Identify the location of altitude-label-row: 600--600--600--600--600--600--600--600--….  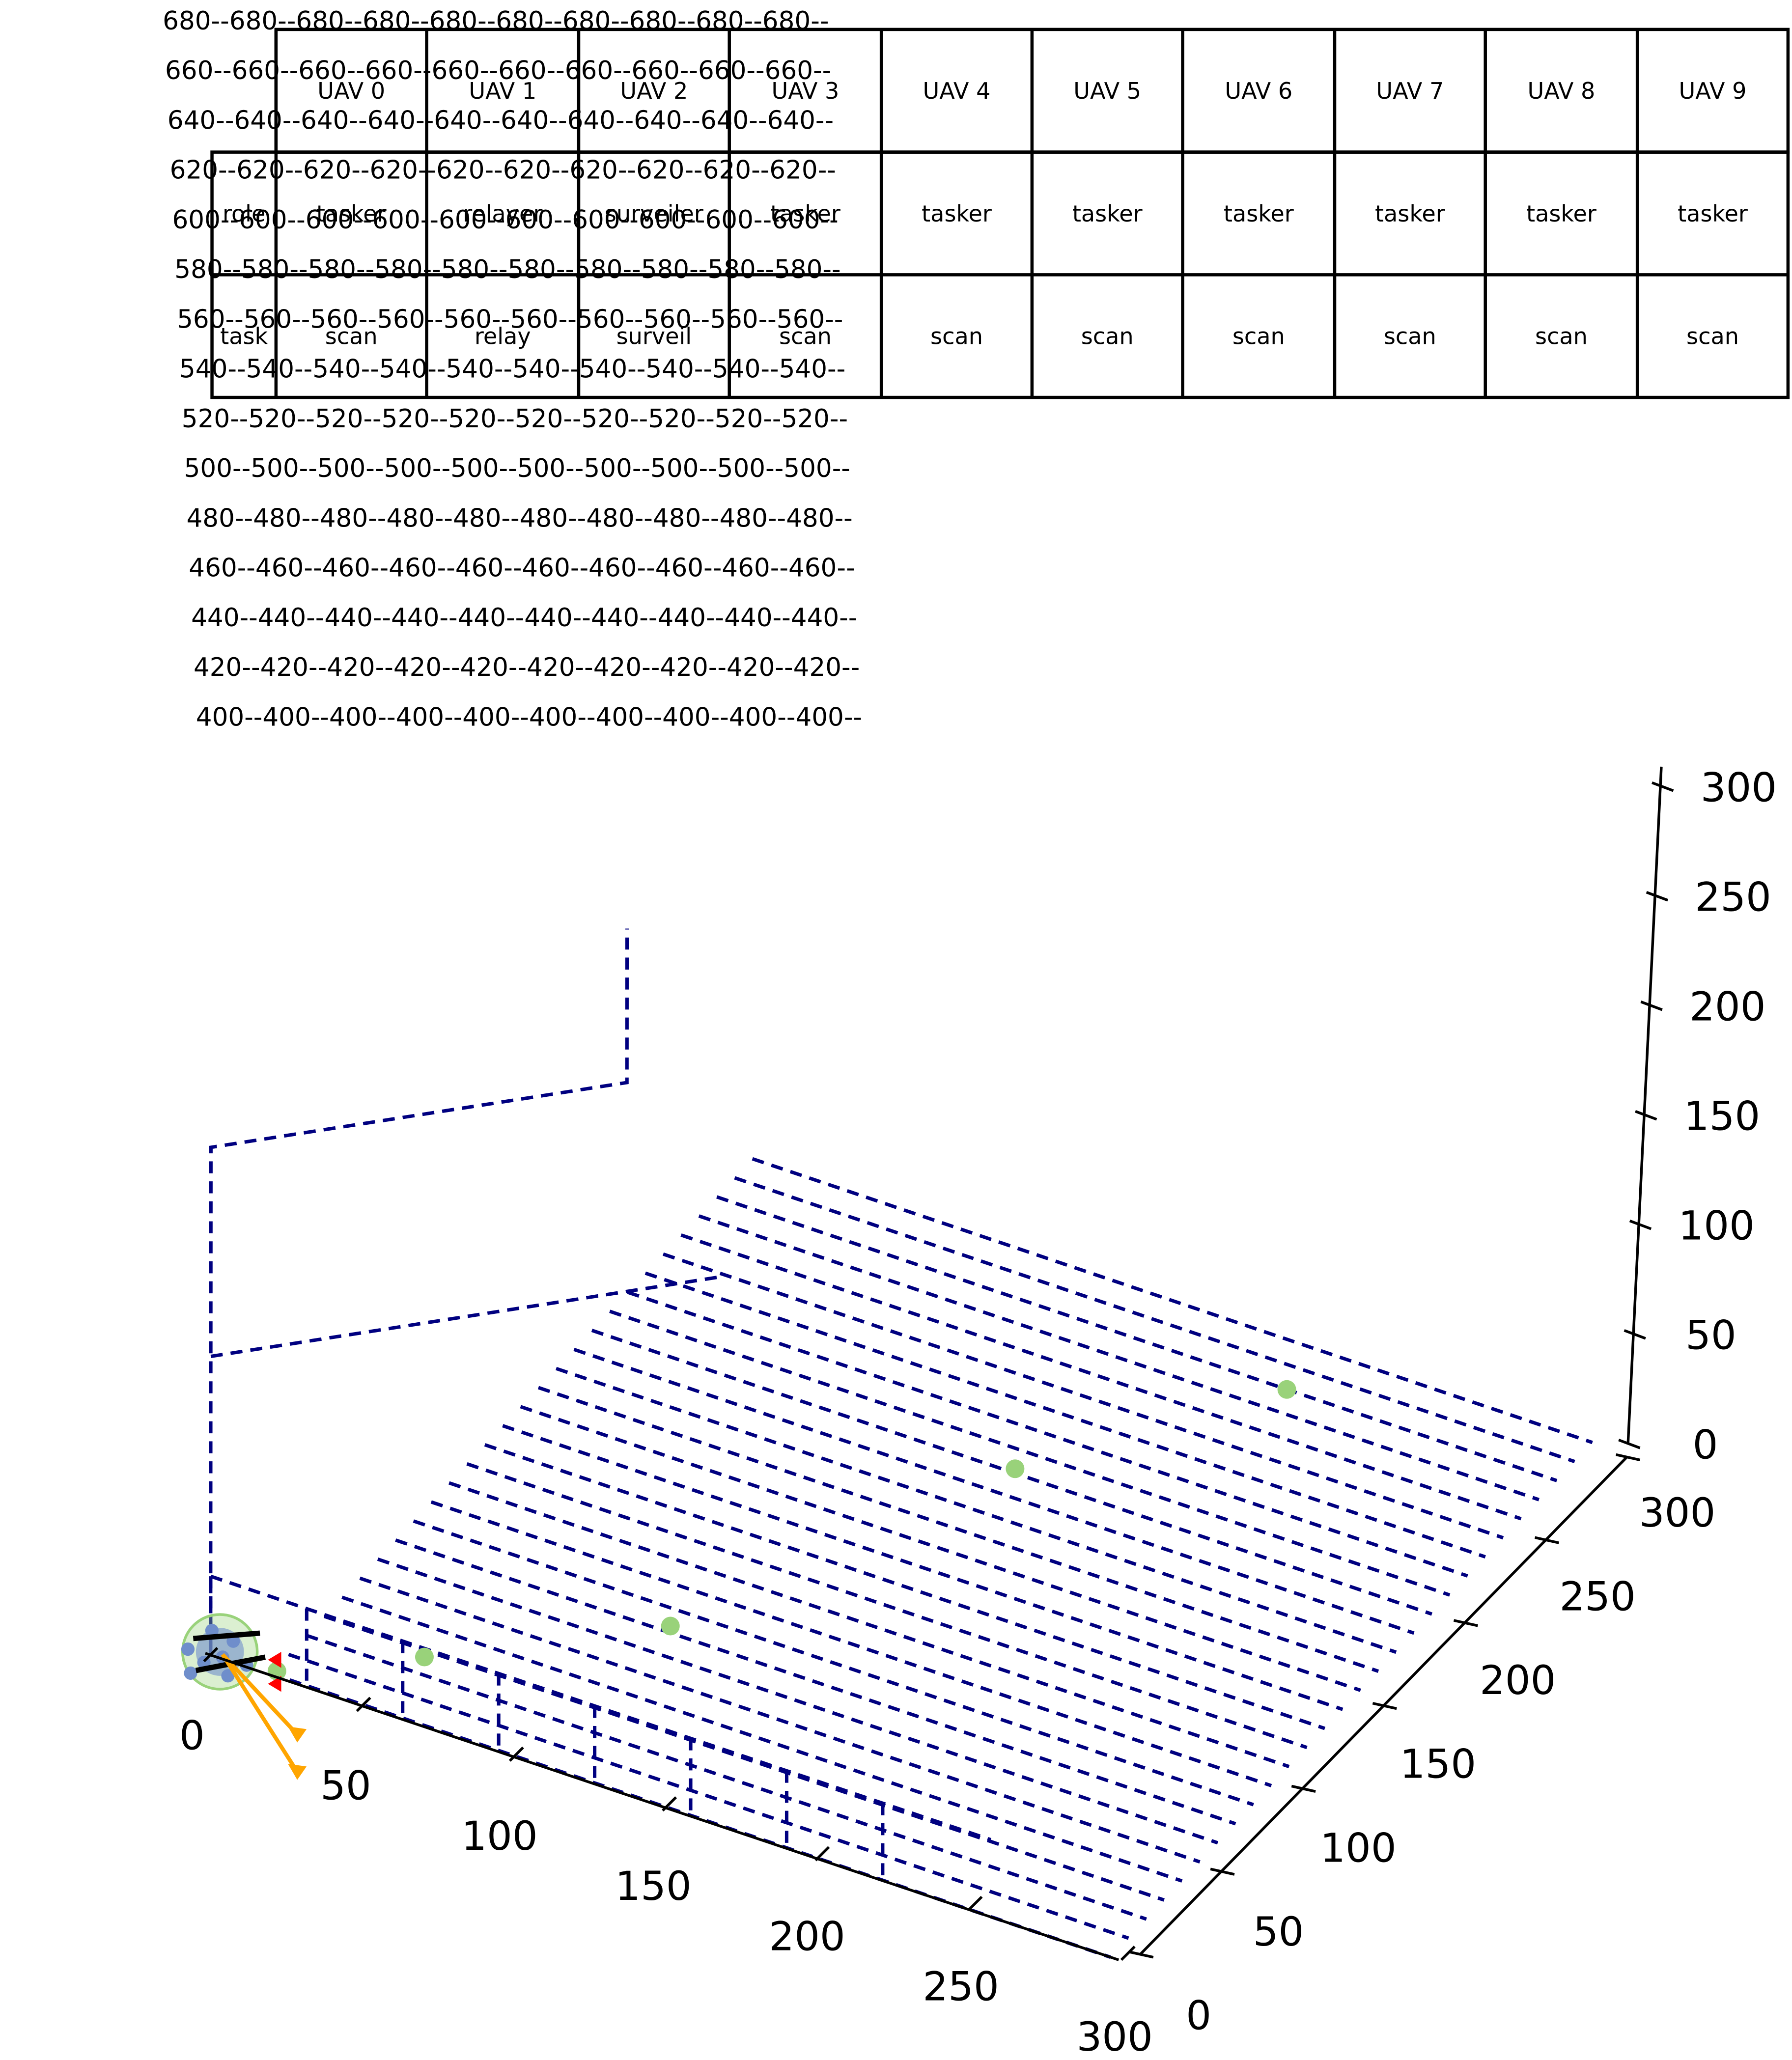
(505, 220).